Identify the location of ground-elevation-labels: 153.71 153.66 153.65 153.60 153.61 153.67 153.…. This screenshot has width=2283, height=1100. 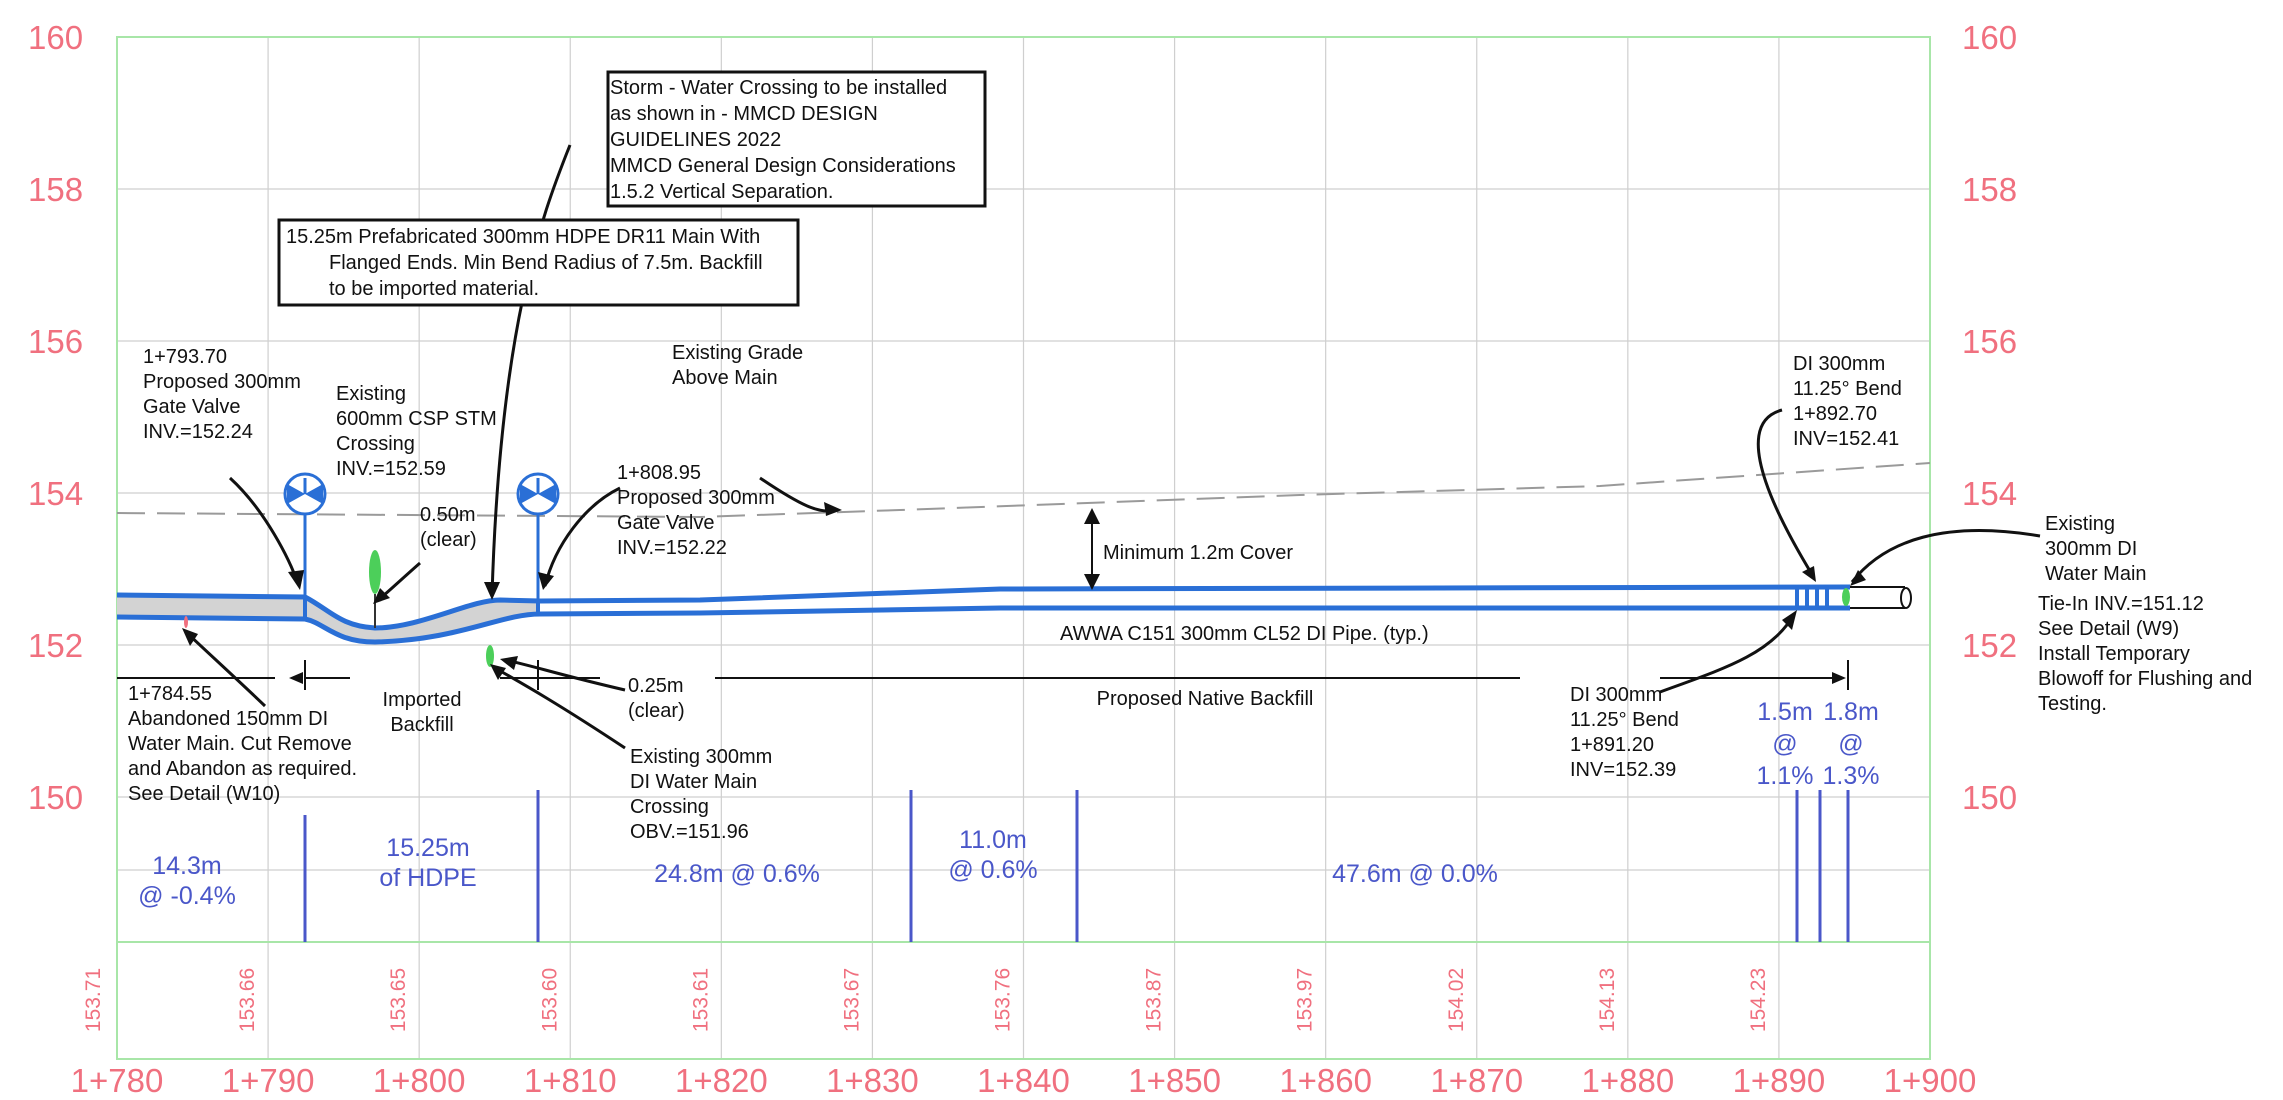
(926, 1000).